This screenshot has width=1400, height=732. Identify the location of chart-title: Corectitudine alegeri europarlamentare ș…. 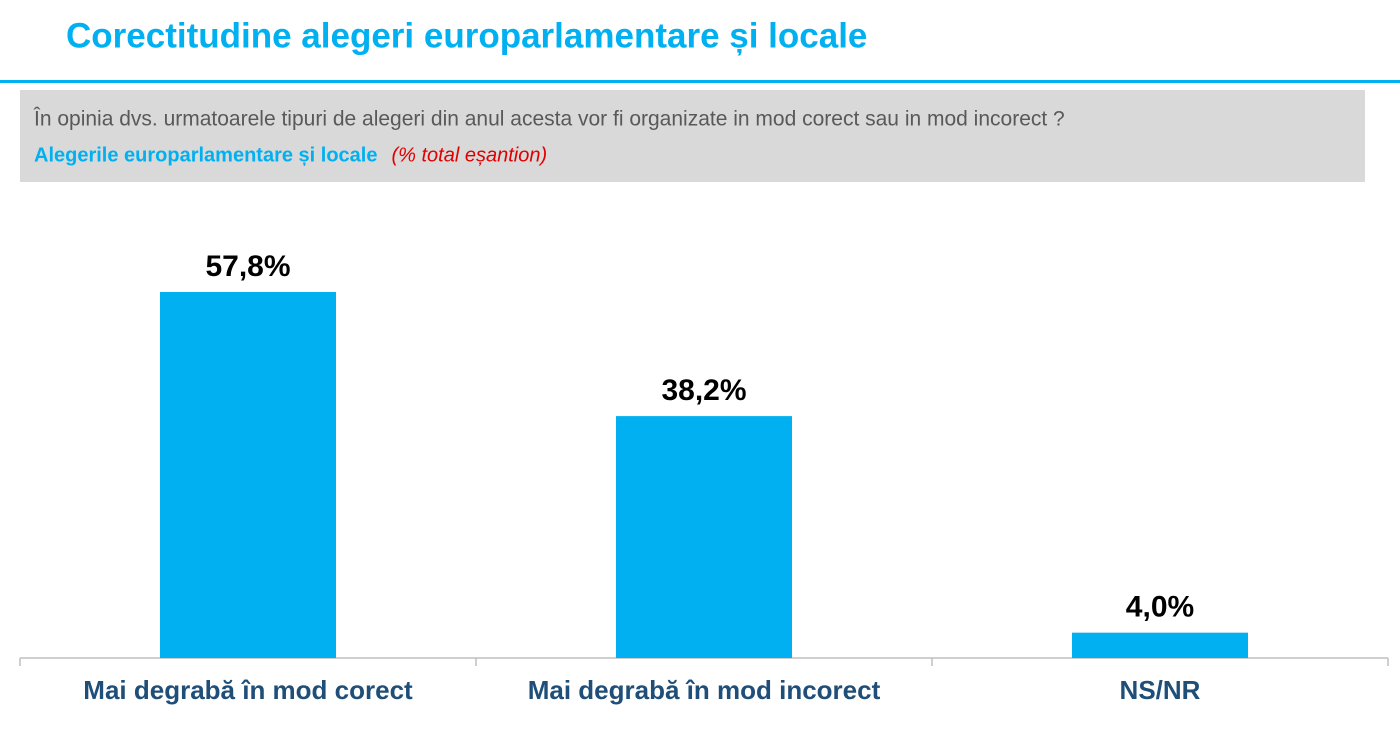
(466, 35).